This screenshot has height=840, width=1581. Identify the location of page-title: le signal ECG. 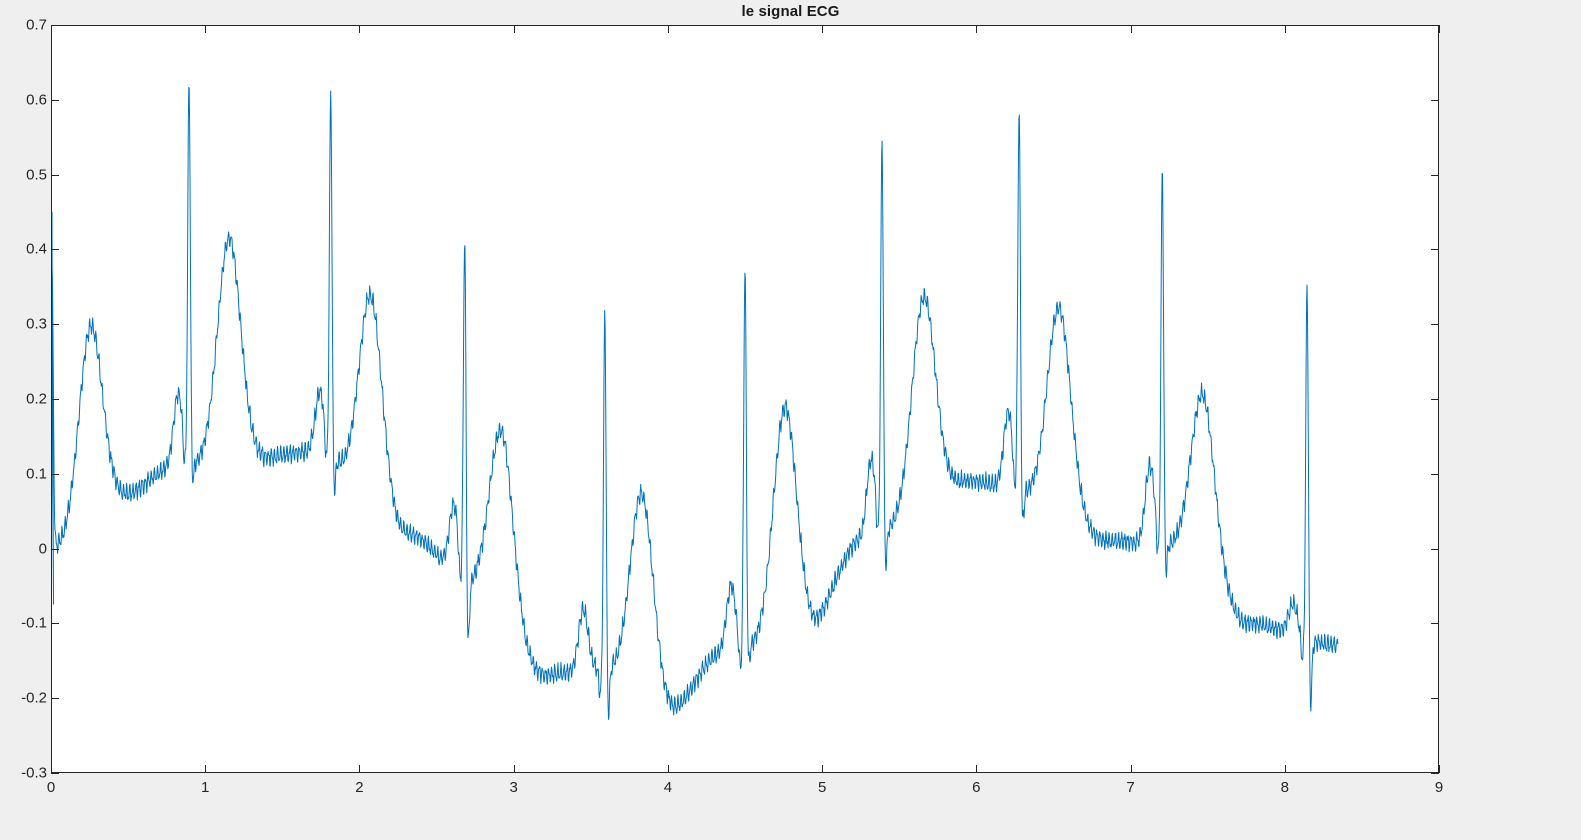
(790, 11).